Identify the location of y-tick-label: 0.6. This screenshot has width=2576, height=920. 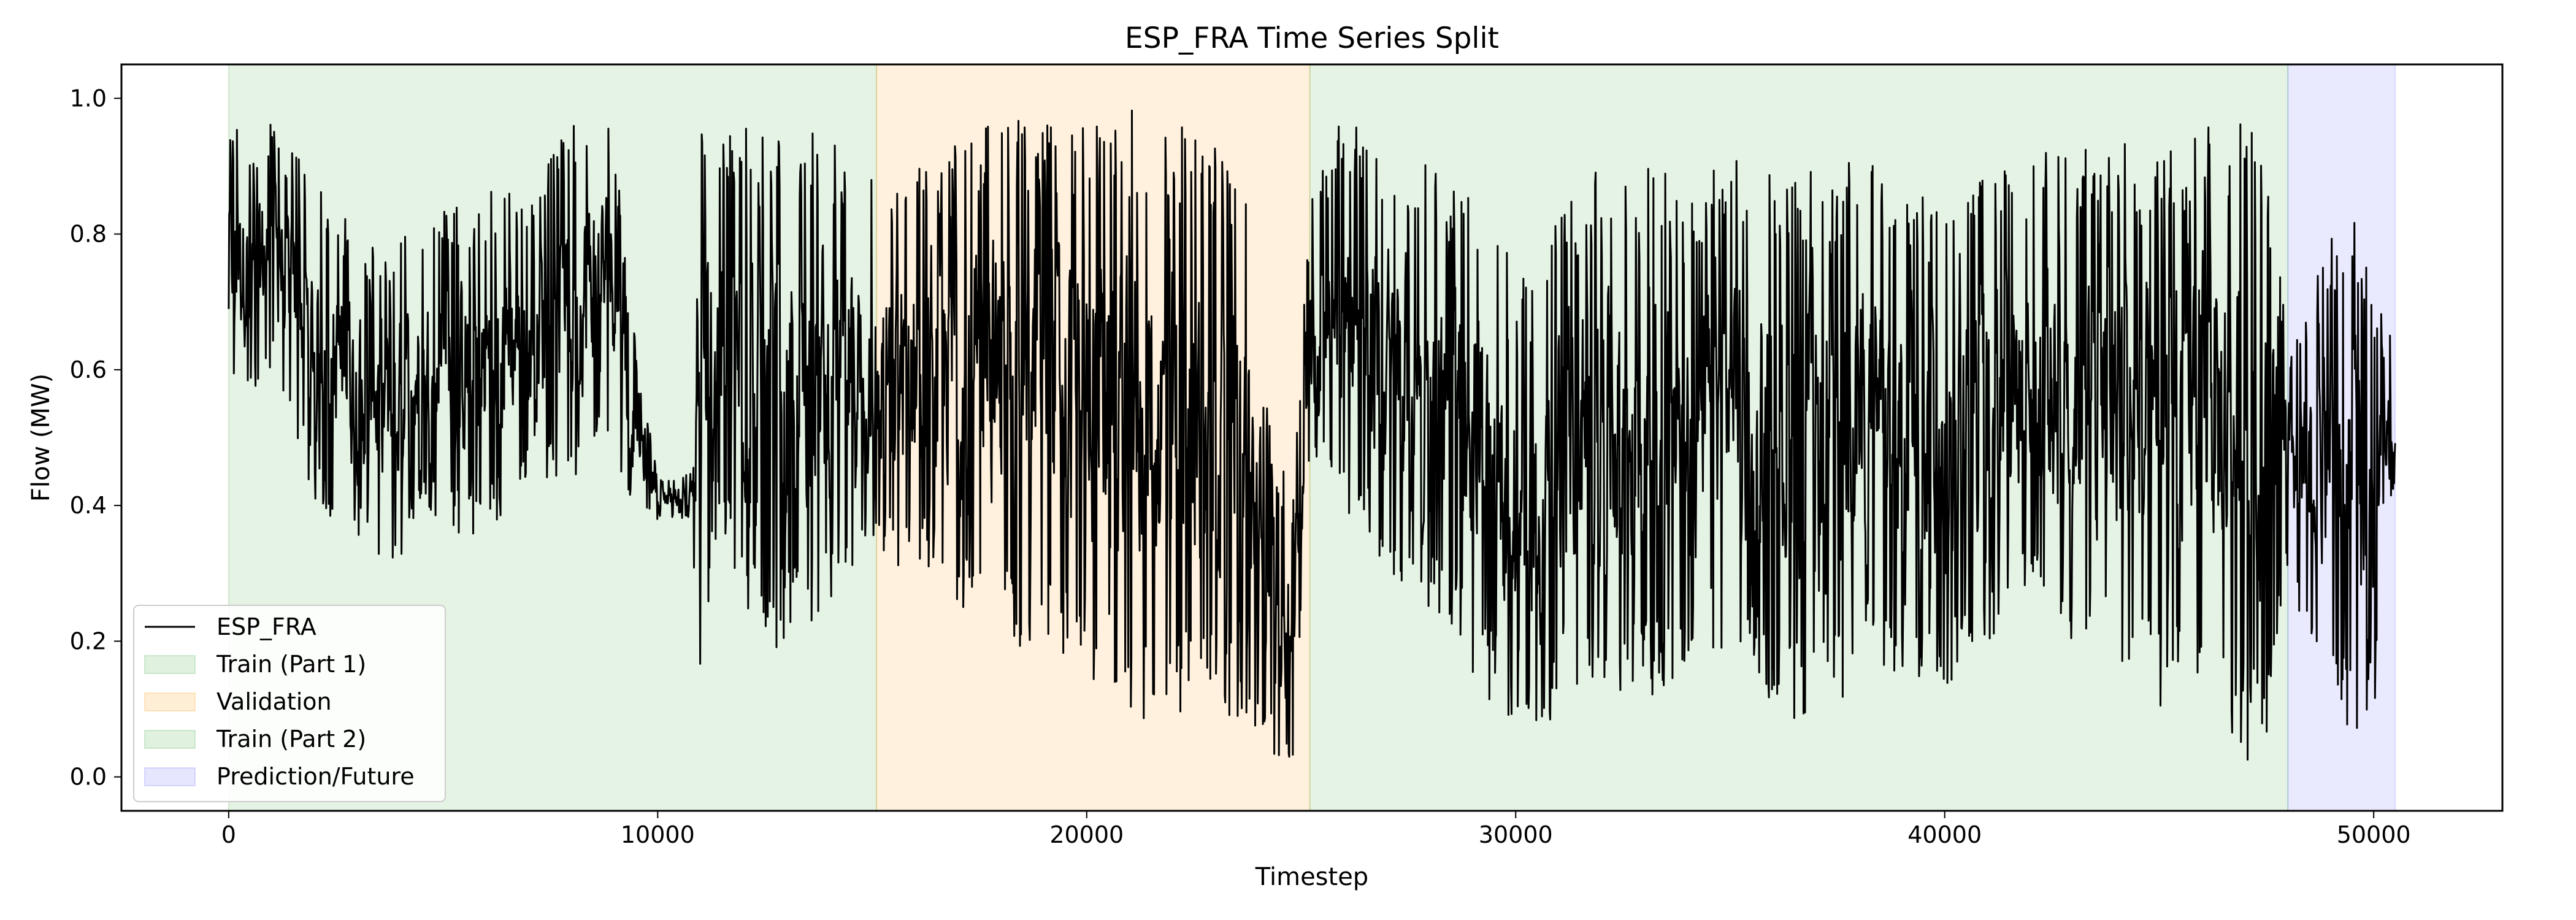
(88, 369).